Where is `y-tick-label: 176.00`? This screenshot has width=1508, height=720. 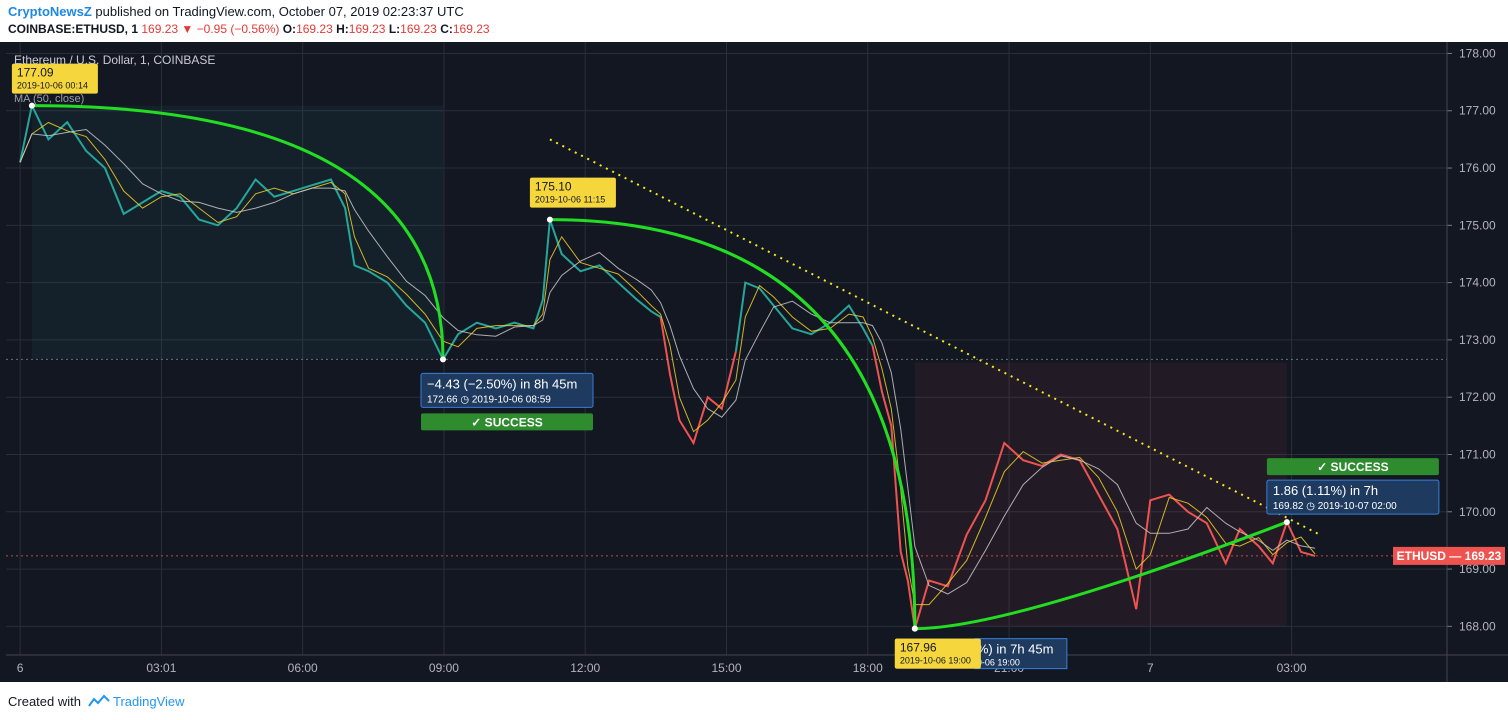 y-tick-label: 176.00 is located at coordinates (1477, 168).